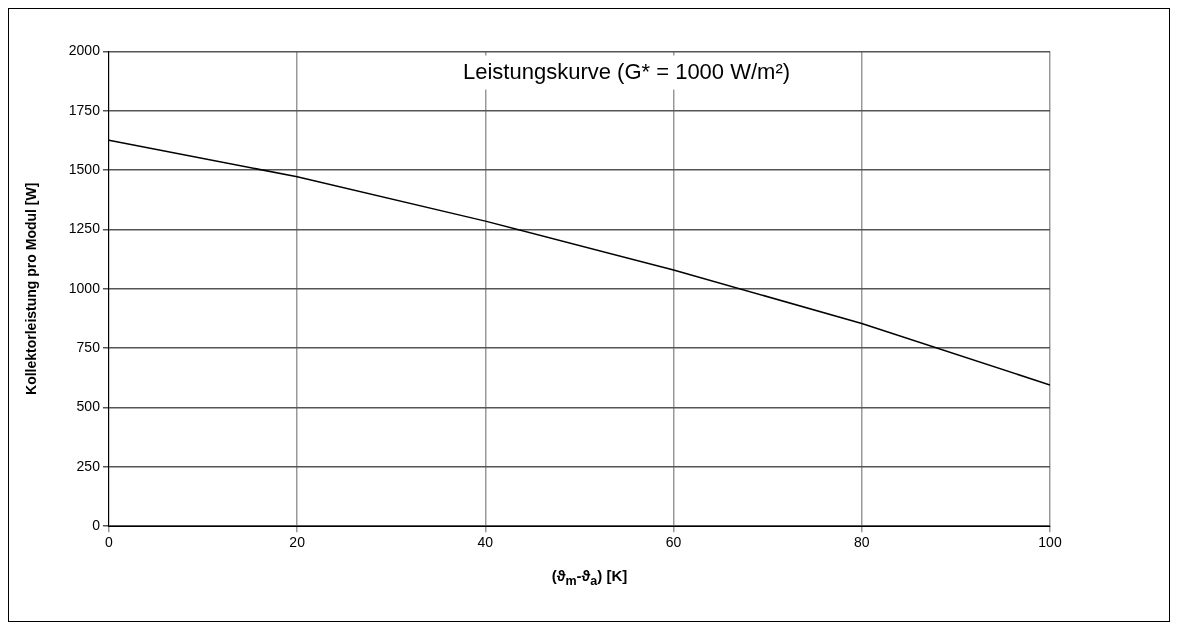 This screenshot has height=631, width=1179. I want to click on x-tick-label: 20, so click(297, 542).